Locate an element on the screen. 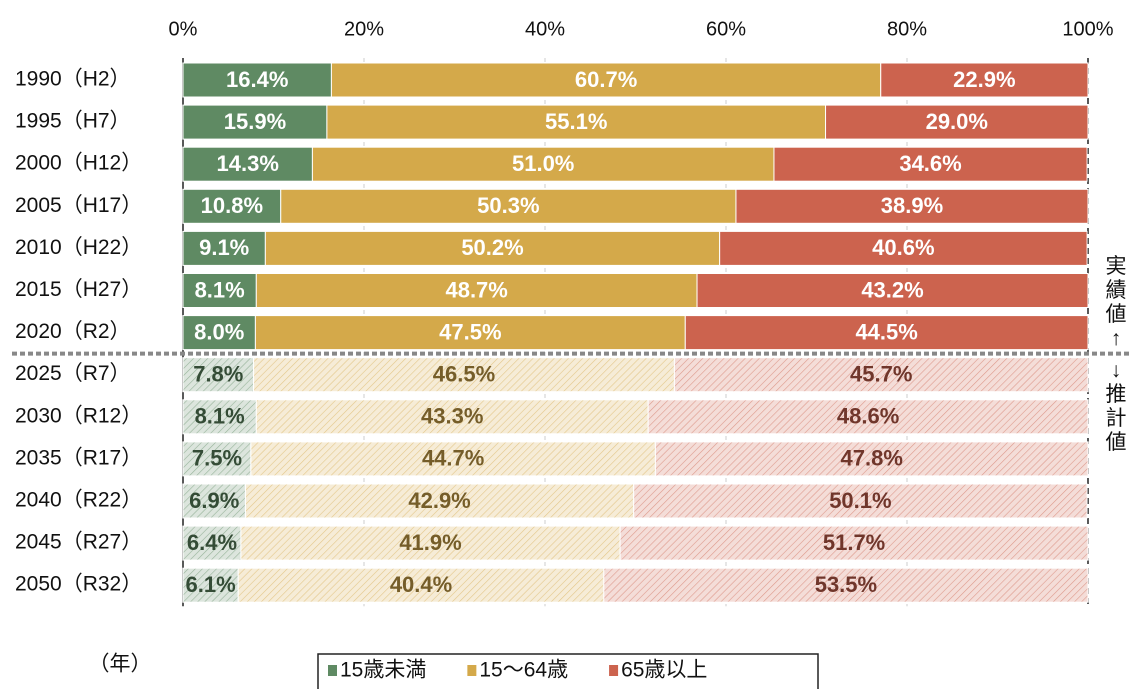 This screenshot has width=1142, height=689. value-label: 34.6% is located at coordinates (930, 163).